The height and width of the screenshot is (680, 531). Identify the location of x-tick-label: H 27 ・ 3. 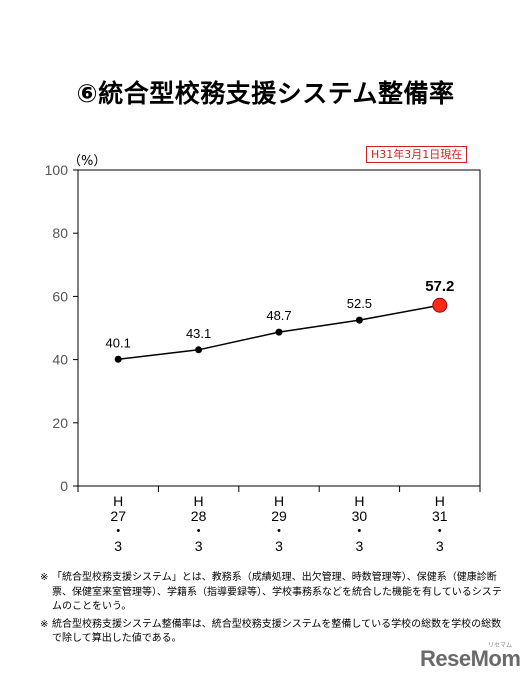
(118, 523).